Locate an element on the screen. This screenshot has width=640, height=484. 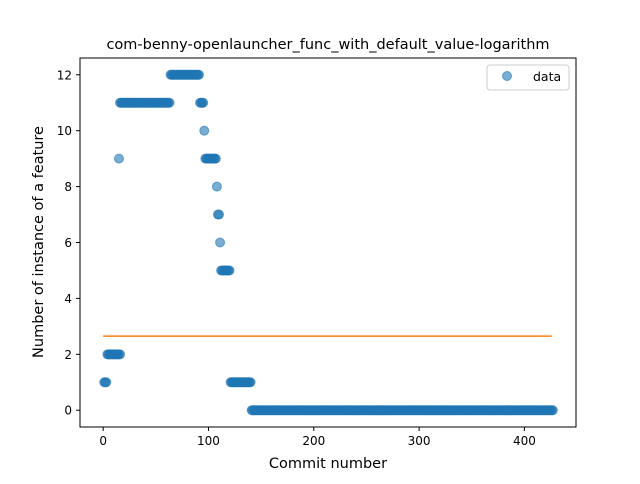
x-axis-ticks: 0 100 200 300 400 is located at coordinates (317, 437).